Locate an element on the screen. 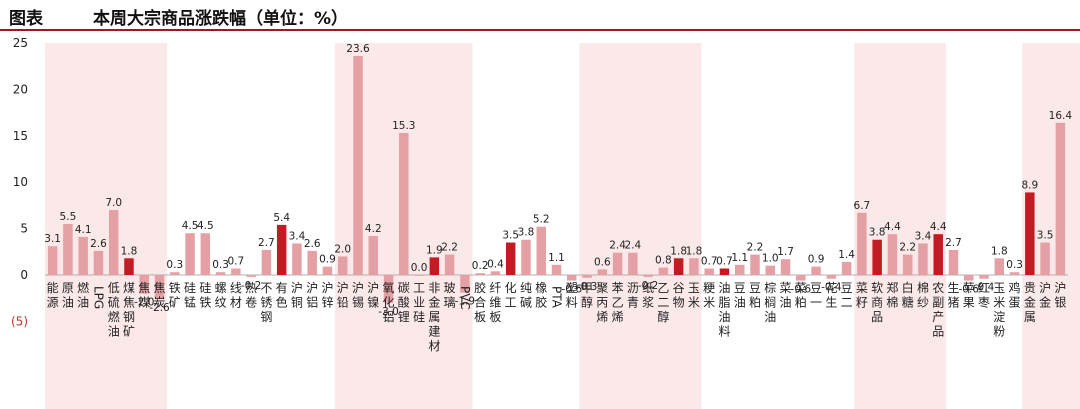 This screenshot has width=1080, height=409. data-label: 2.2 is located at coordinates (449, 248).